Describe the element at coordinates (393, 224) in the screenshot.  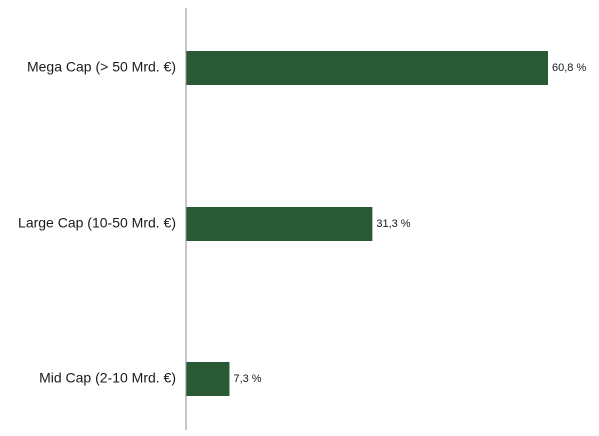
I see `value-label-1: 31,3 %` at that location.